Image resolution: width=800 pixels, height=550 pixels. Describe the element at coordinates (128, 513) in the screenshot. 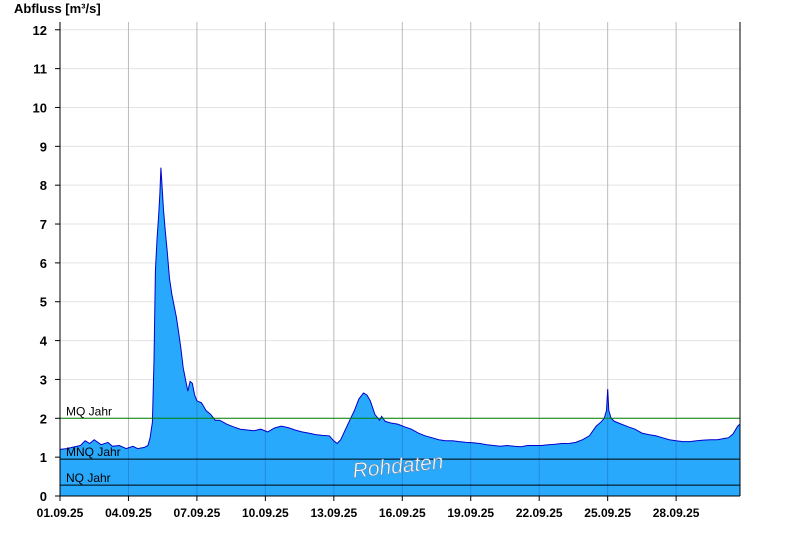

I see `x-tick-label: 04.09.25` at that location.